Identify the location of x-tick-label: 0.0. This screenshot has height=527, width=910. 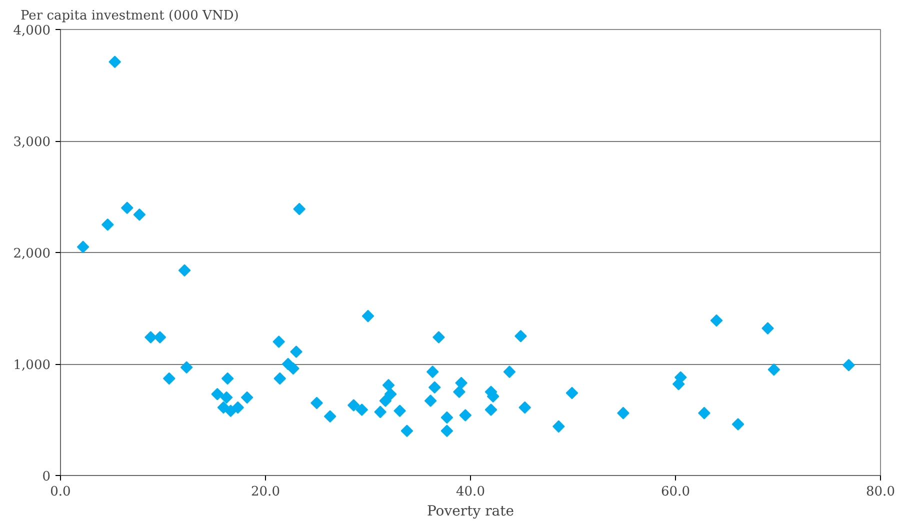
(60, 492).